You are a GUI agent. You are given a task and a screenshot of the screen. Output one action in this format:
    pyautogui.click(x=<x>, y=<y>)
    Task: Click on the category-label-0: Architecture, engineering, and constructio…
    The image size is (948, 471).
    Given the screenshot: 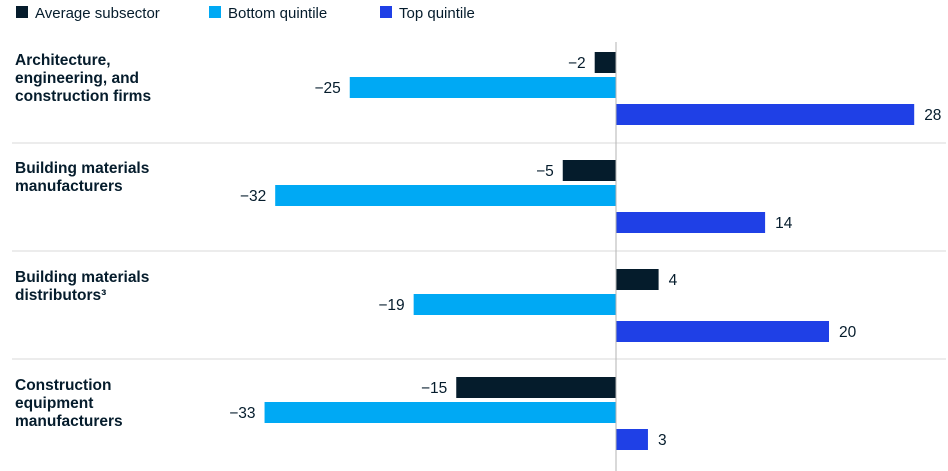 What is the action you would take?
    pyautogui.click(x=83, y=78)
    